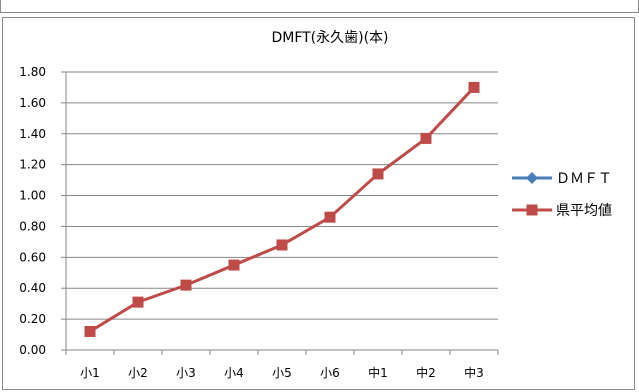  What do you see at coordinates (32, 350) in the screenshot?
I see `y-tick-label: 0.00` at bounding box center [32, 350].